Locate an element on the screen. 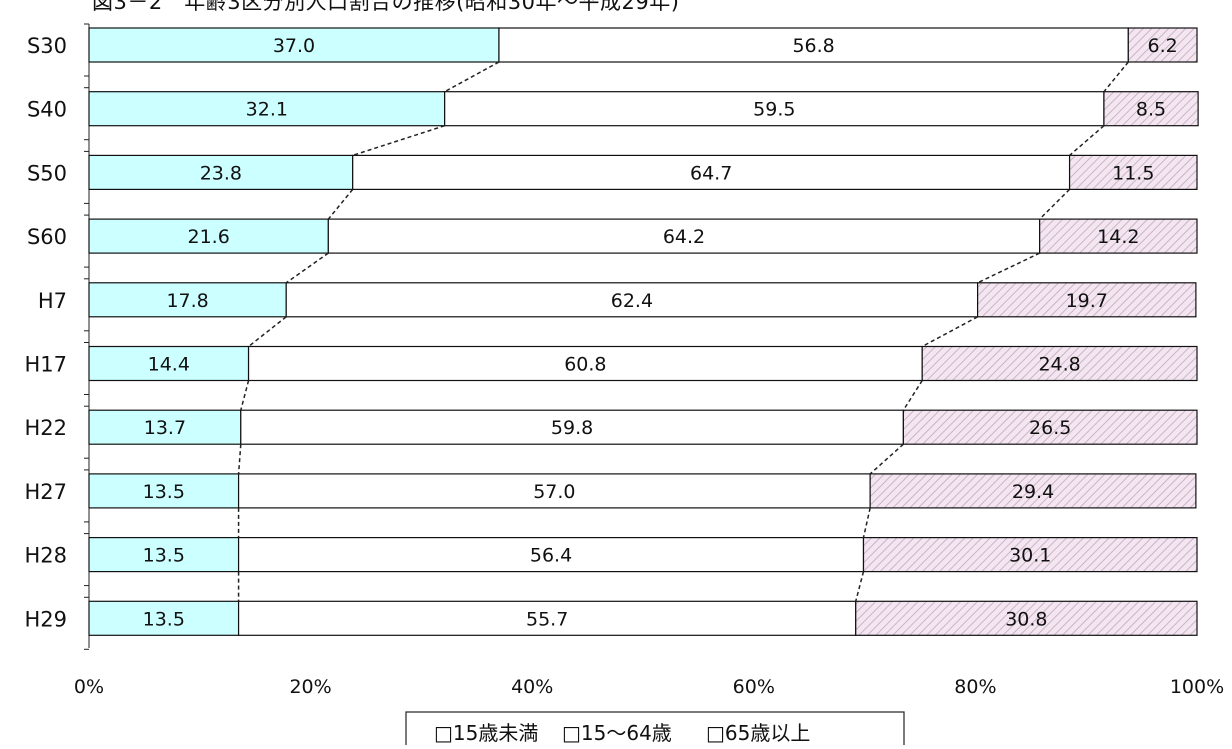 The width and height of the screenshot is (1232, 749). data-label: 26.5 is located at coordinates (1050, 428).